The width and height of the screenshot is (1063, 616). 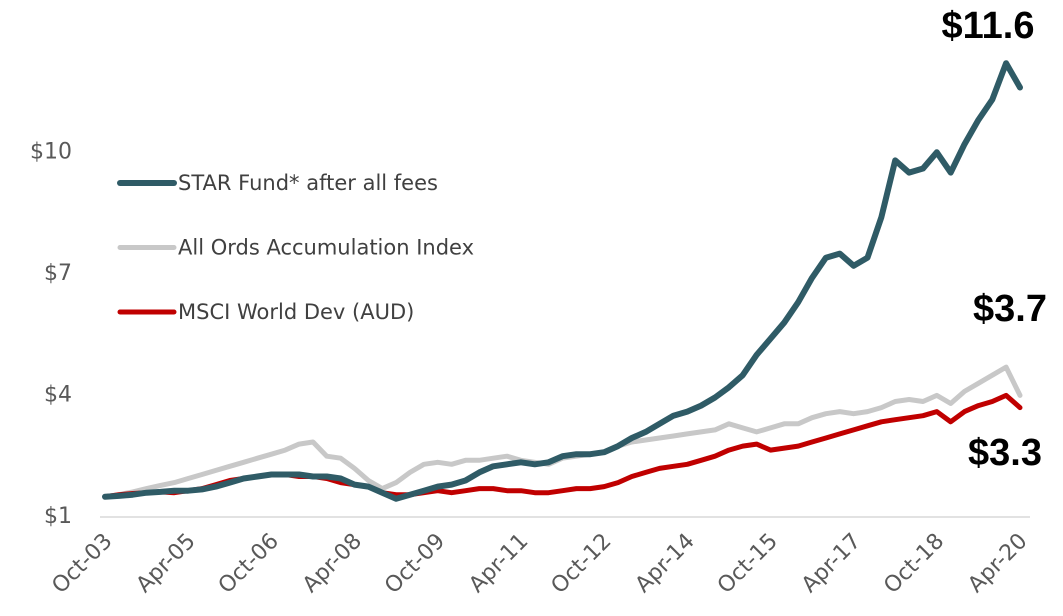 What do you see at coordinates (914, 564) in the screenshot?
I see `x-tick-label: Oct-18` at bounding box center [914, 564].